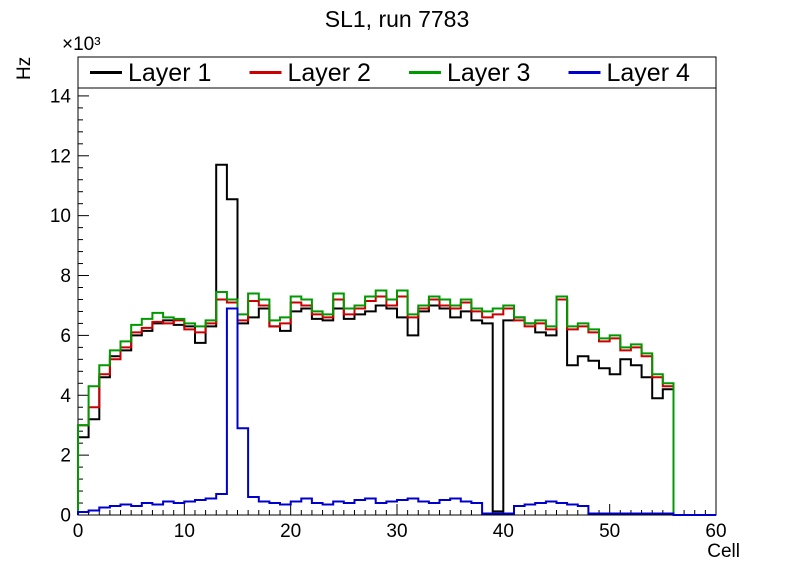  Describe the element at coordinates (503, 531) in the screenshot. I see `x-tick-label: 40` at that location.